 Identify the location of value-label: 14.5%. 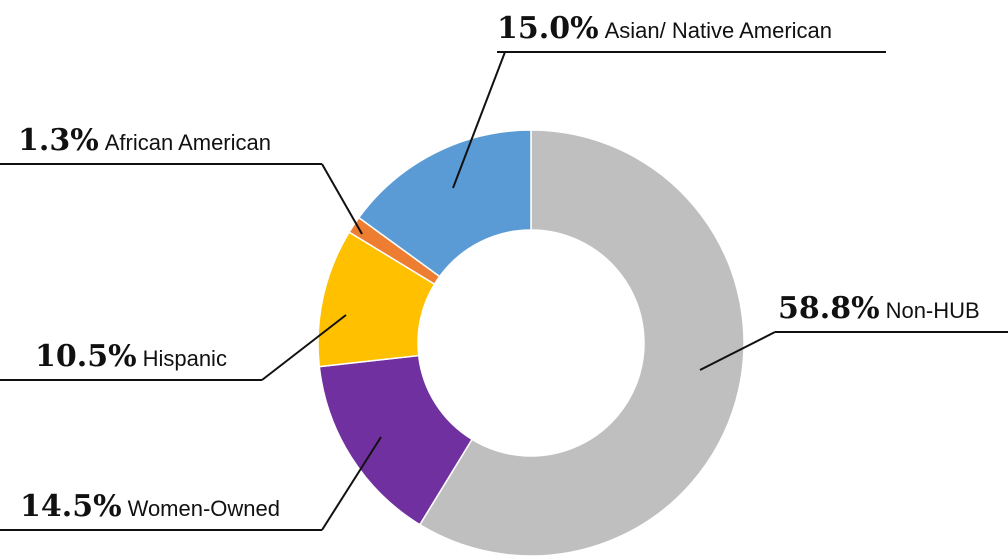
(71, 506).